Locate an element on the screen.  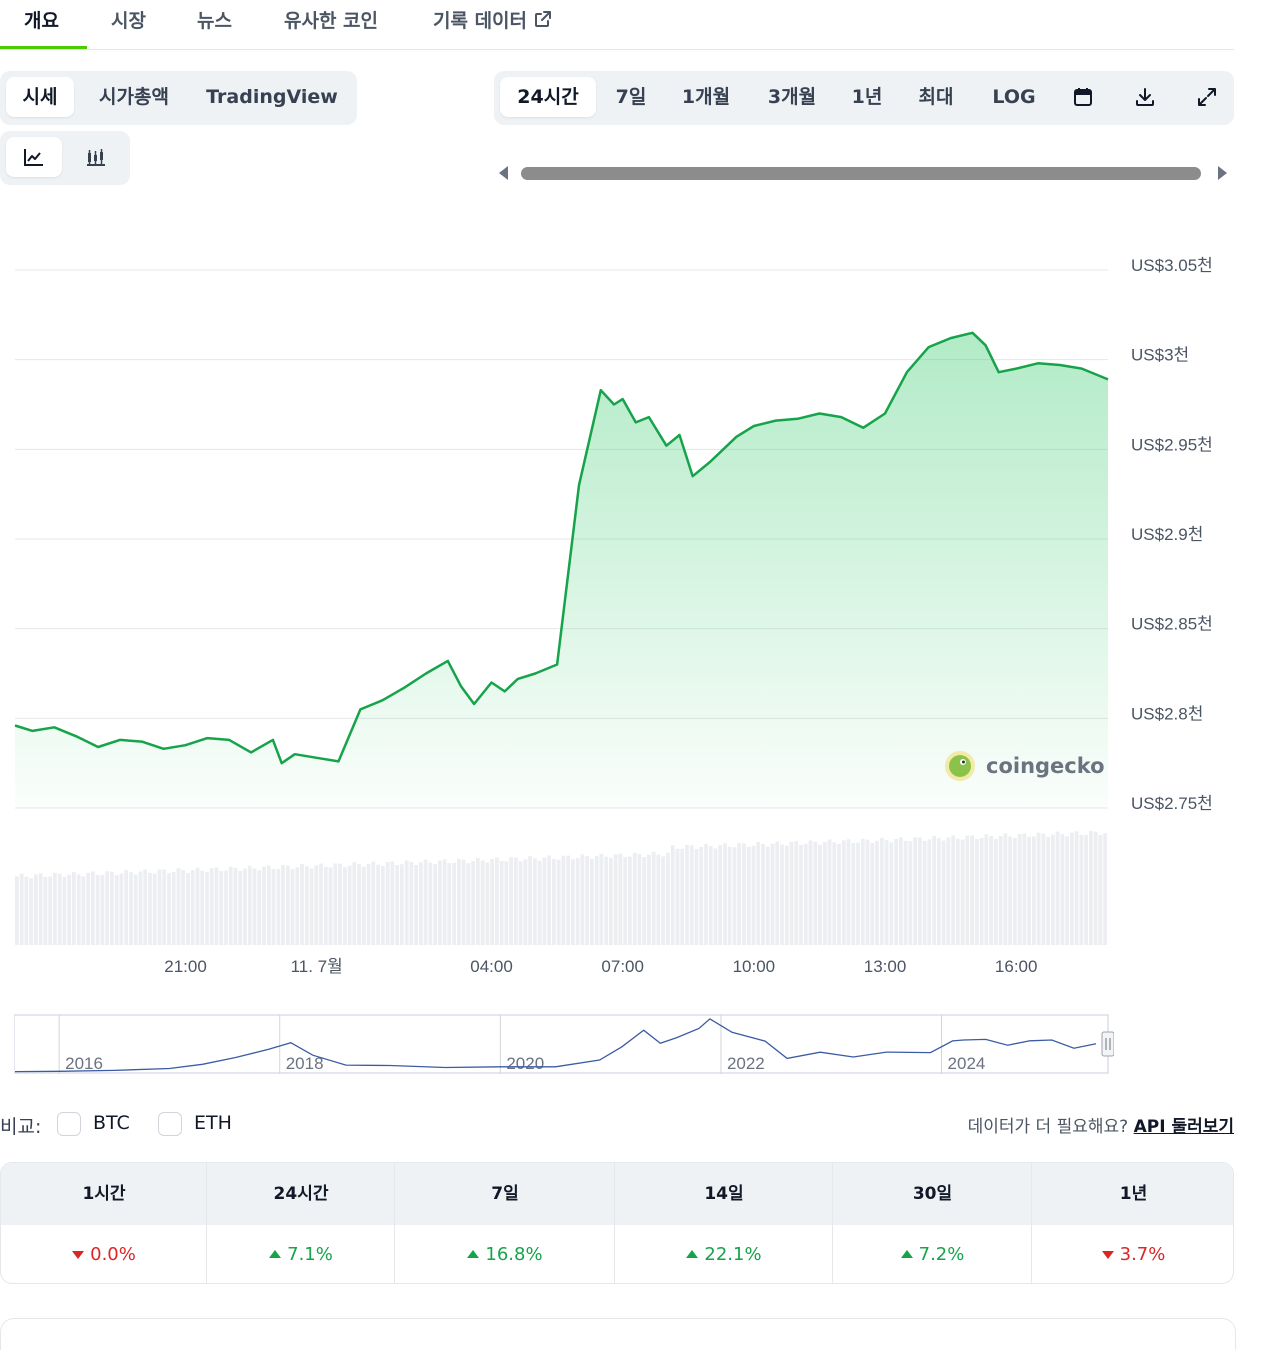
range-max: 최대 is located at coordinates (936, 97).